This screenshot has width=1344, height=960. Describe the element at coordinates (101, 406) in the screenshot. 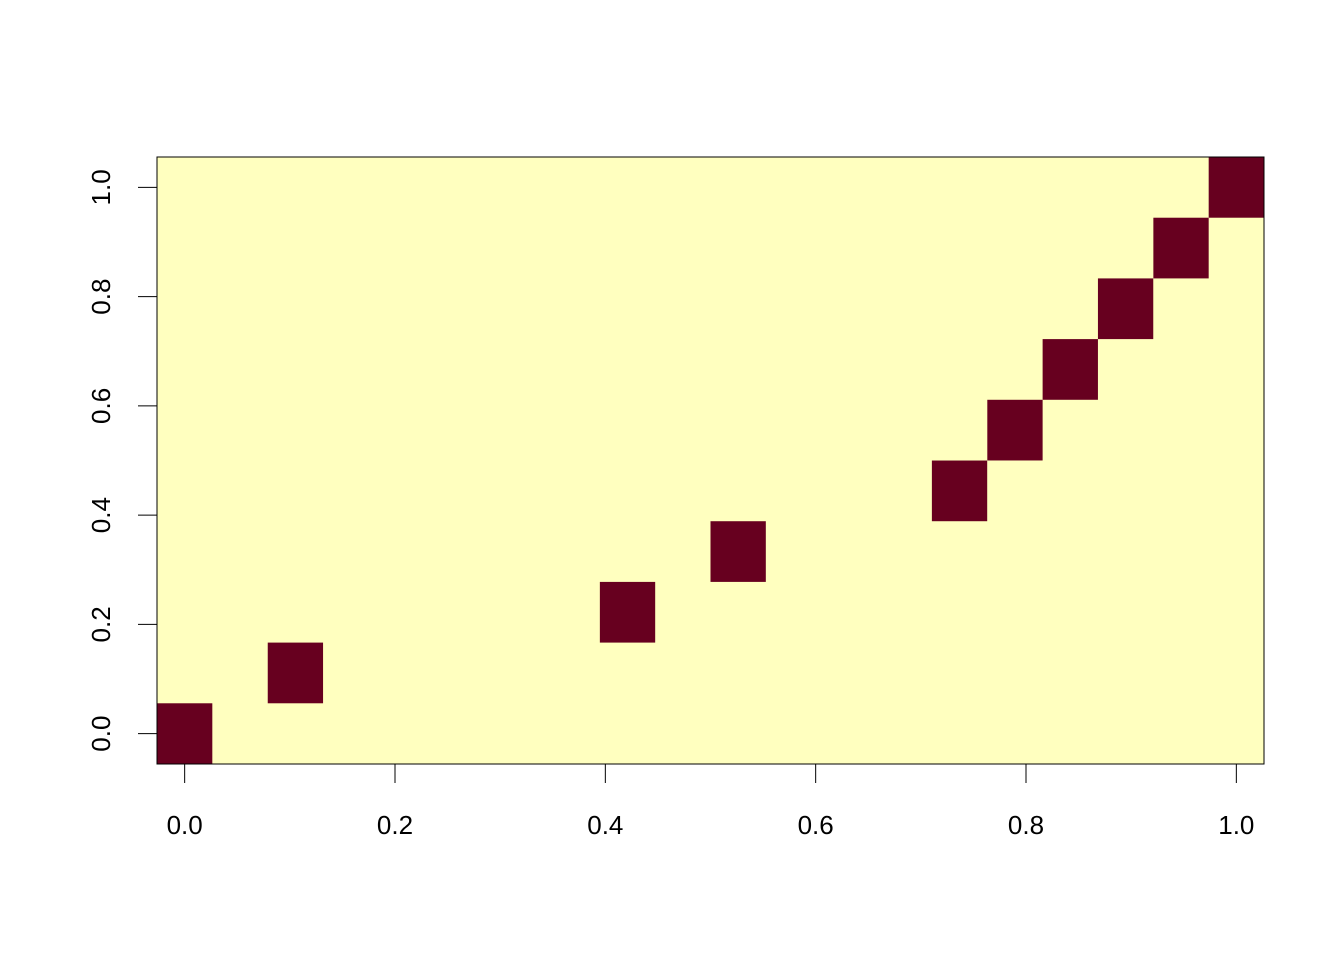

I see `y-tick-label: 0.6` at that location.